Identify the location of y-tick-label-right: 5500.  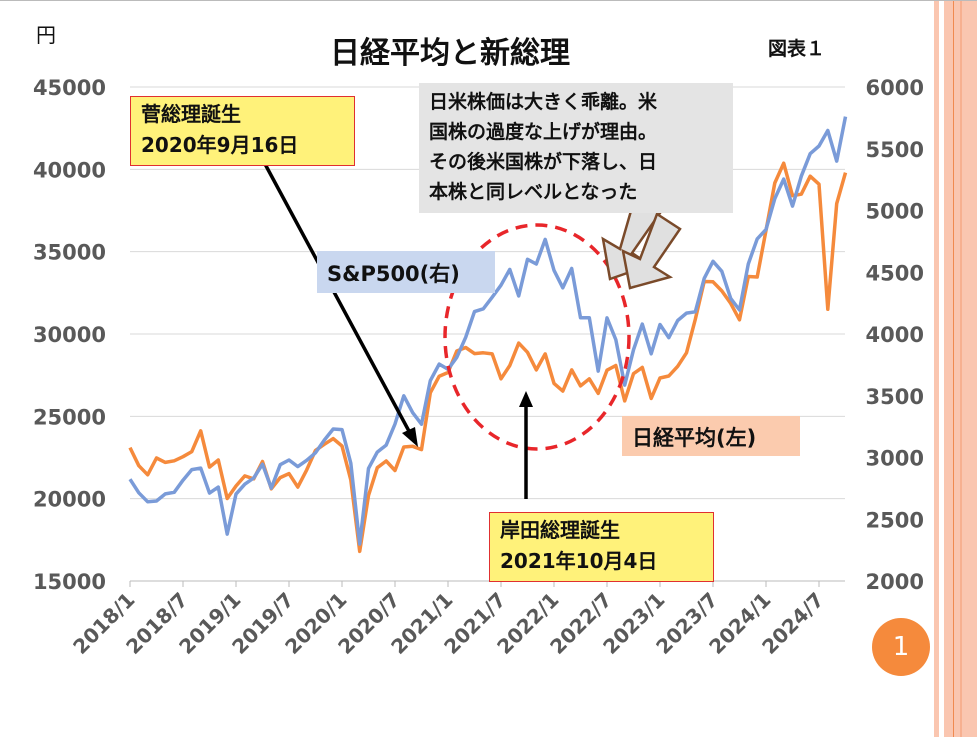
(895, 150).